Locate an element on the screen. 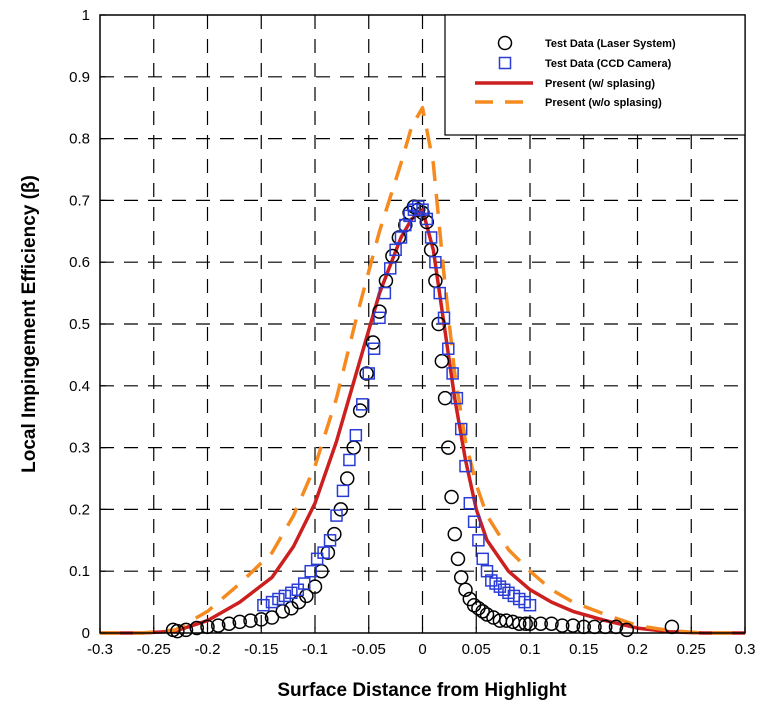 This screenshot has width=762, height=706. legend-label: Test Data (Laser System) is located at coordinates (610, 44).